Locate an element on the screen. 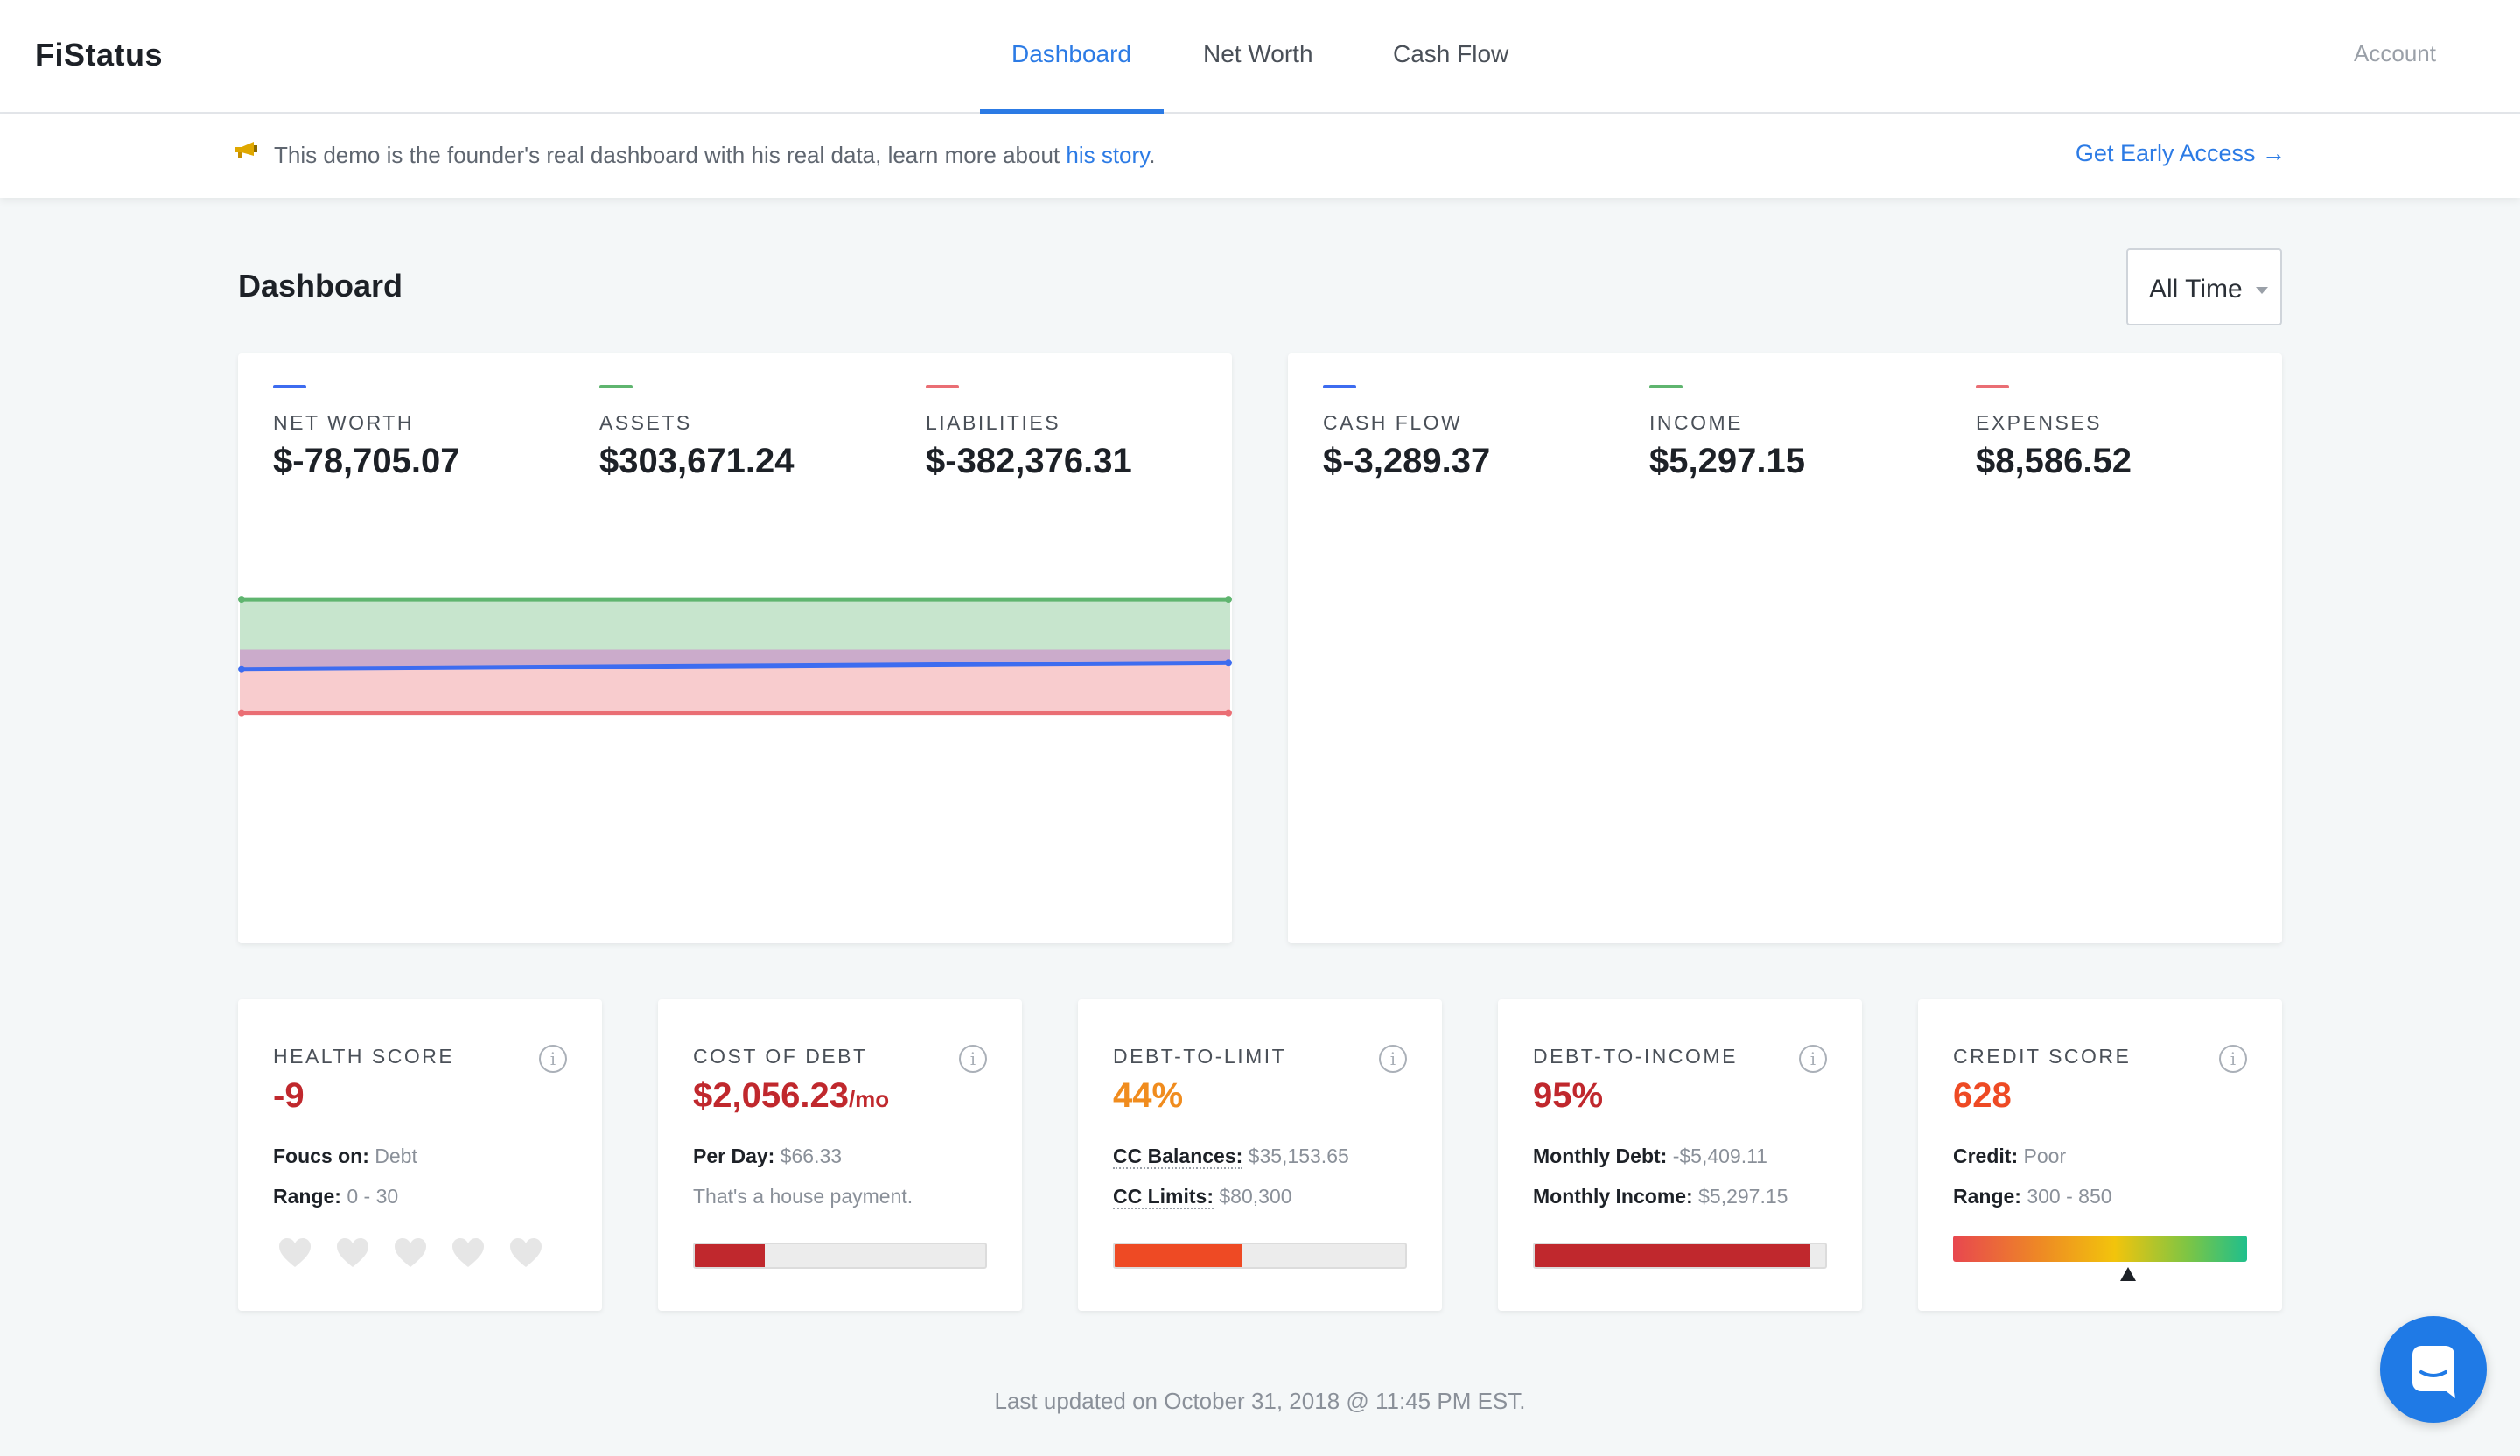 The image size is (2520, 1456). liabilities-legend-swatch is located at coordinates (942, 386).